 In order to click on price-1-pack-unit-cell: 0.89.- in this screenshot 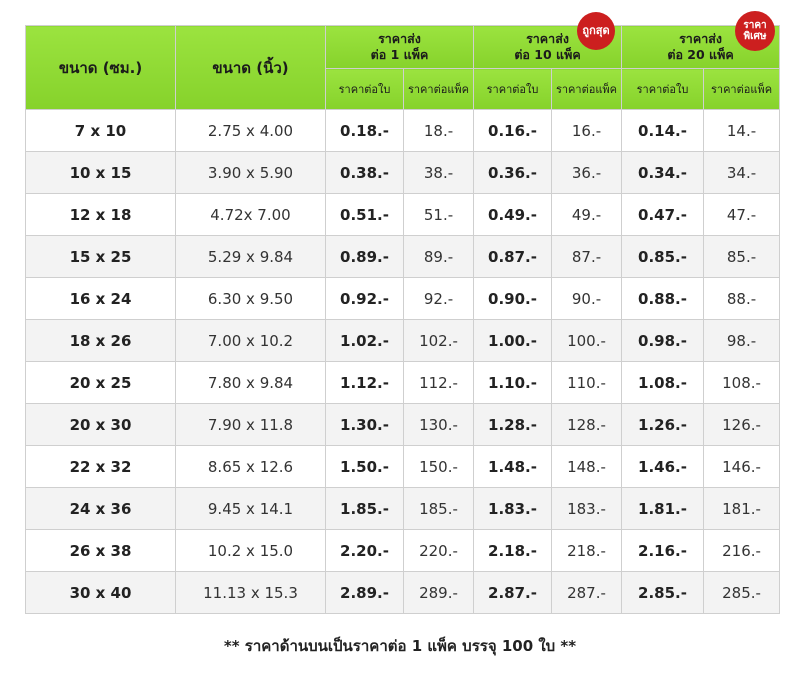, I will do `click(364, 256)`.